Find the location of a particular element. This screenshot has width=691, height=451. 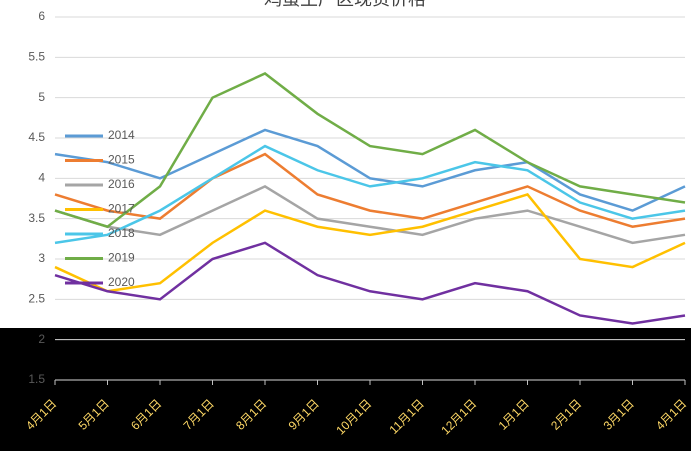

y-tick-label: 4 is located at coordinates (41, 178).